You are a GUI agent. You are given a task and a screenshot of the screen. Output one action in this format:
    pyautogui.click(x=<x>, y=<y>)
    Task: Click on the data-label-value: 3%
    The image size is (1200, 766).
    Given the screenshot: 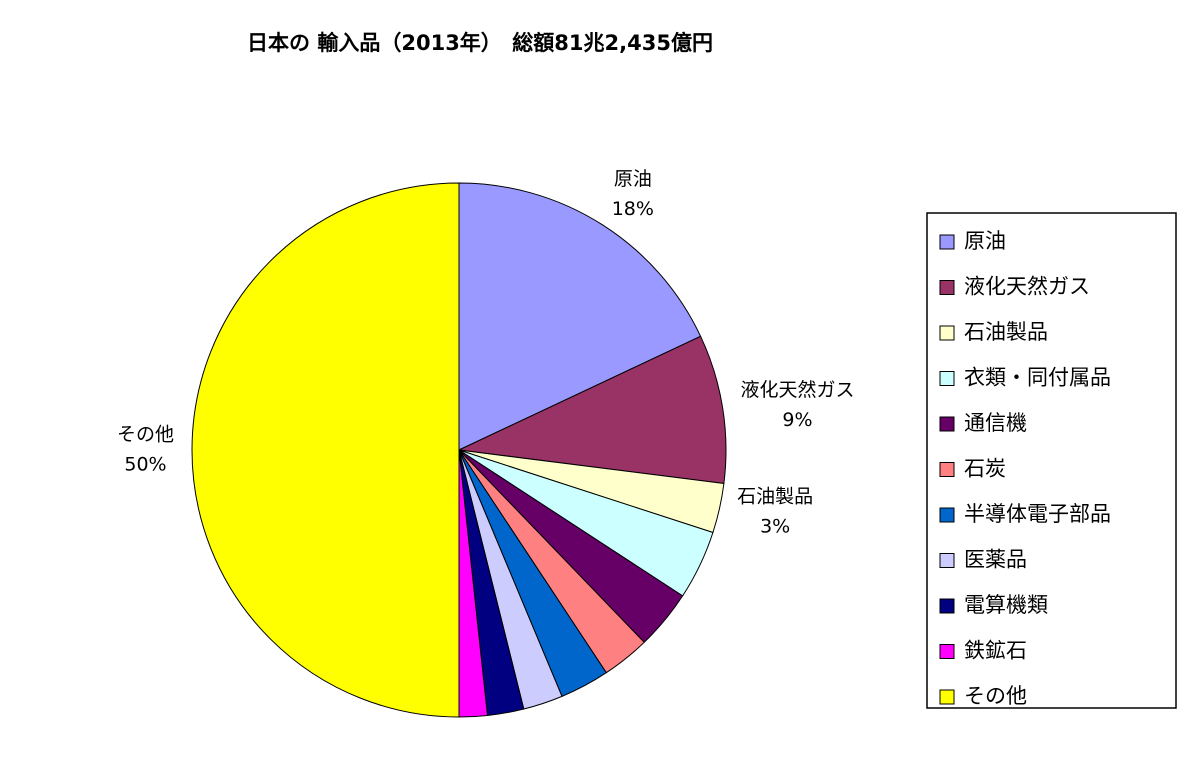 What is the action you would take?
    pyautogui.click(x=775, y=527)
    